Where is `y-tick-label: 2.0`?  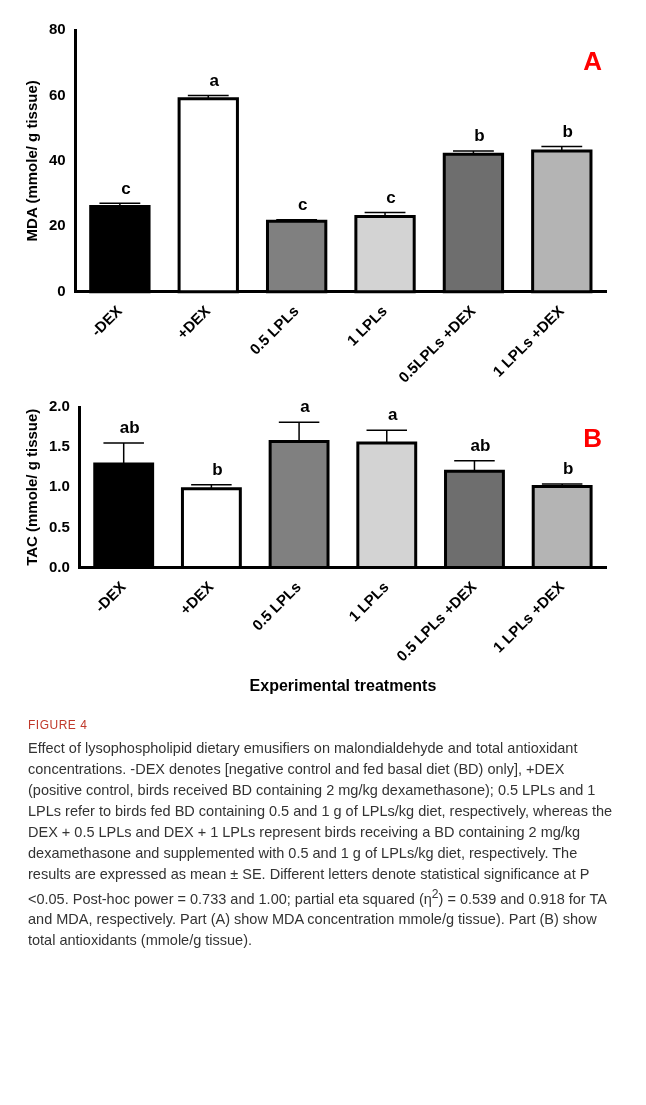
y-tick-label: 2.0 is located at coordinates (59, 406).